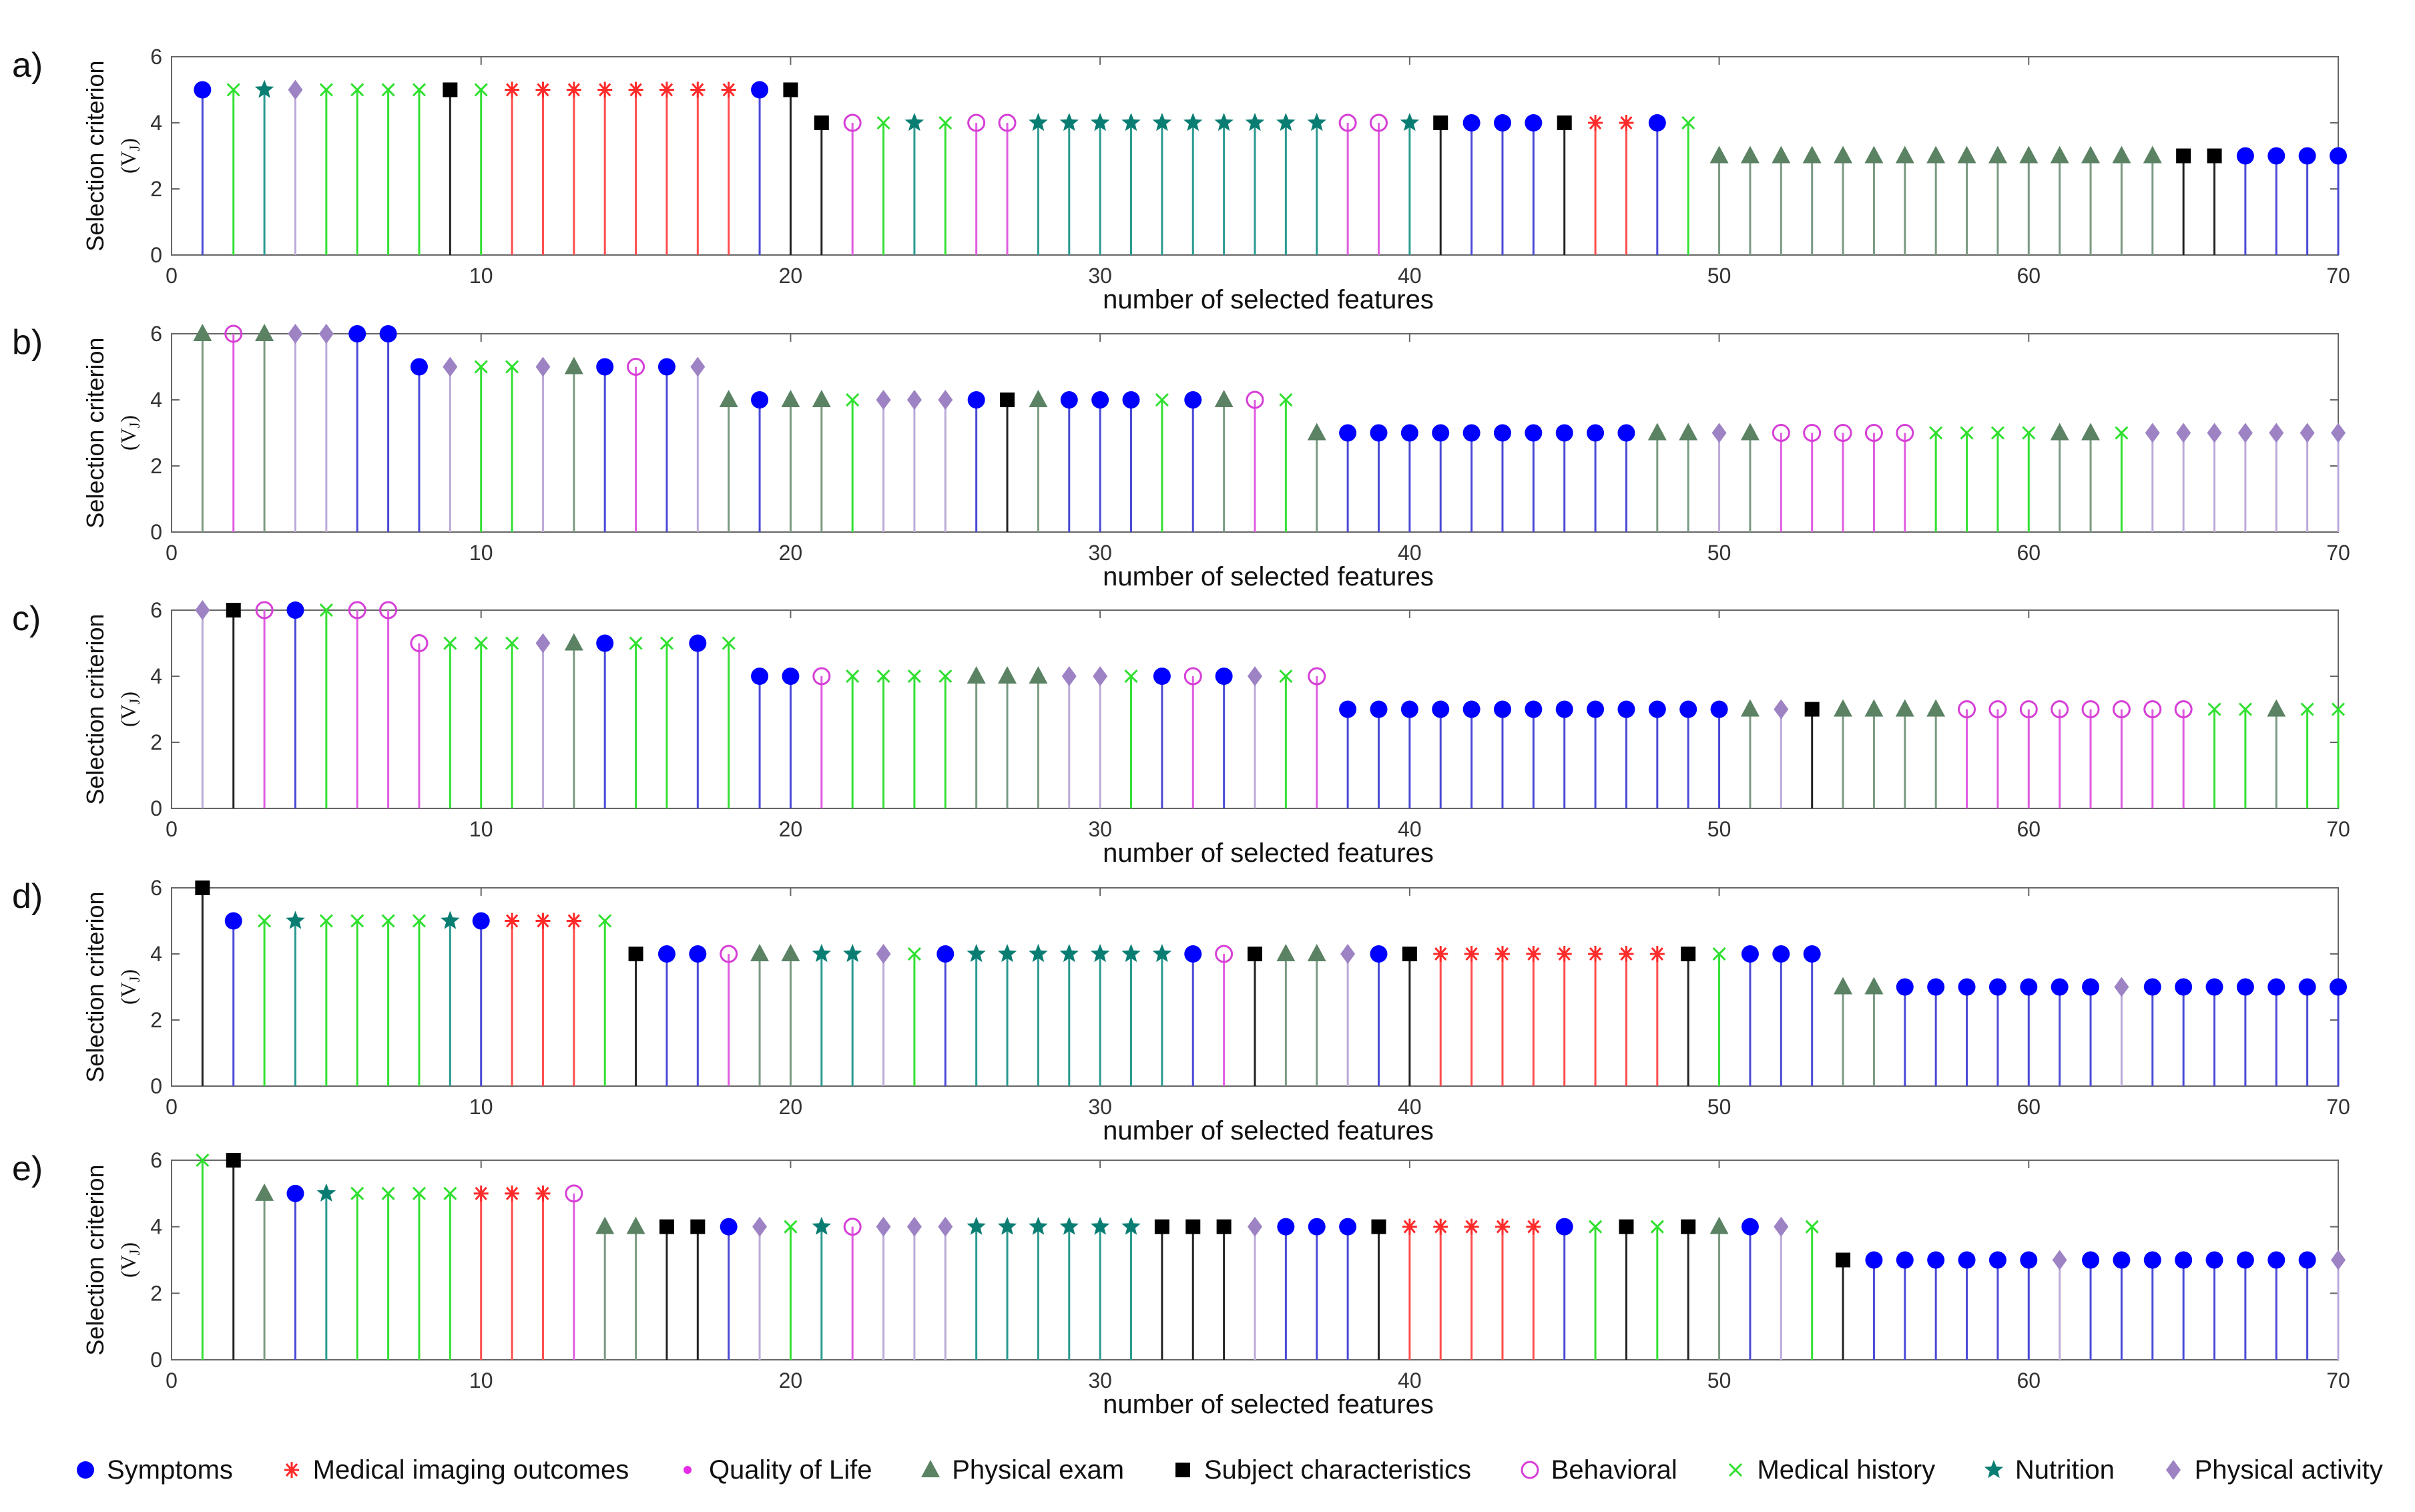  Describe the element at coordinates (1597, 1470) in the screenshot. I see `legend-item-behavioral: Behavioral` at that location.